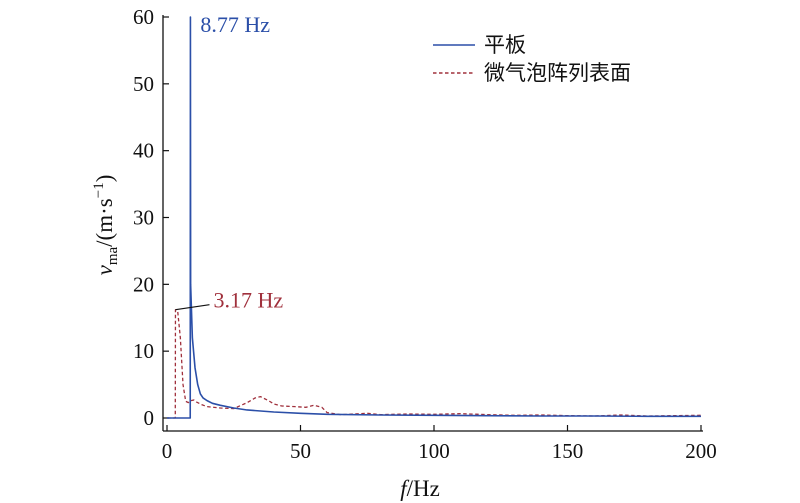  Describe the element at coordinates (434, 451) in the screenshot. I see `x-tick-label: 100` at that location.